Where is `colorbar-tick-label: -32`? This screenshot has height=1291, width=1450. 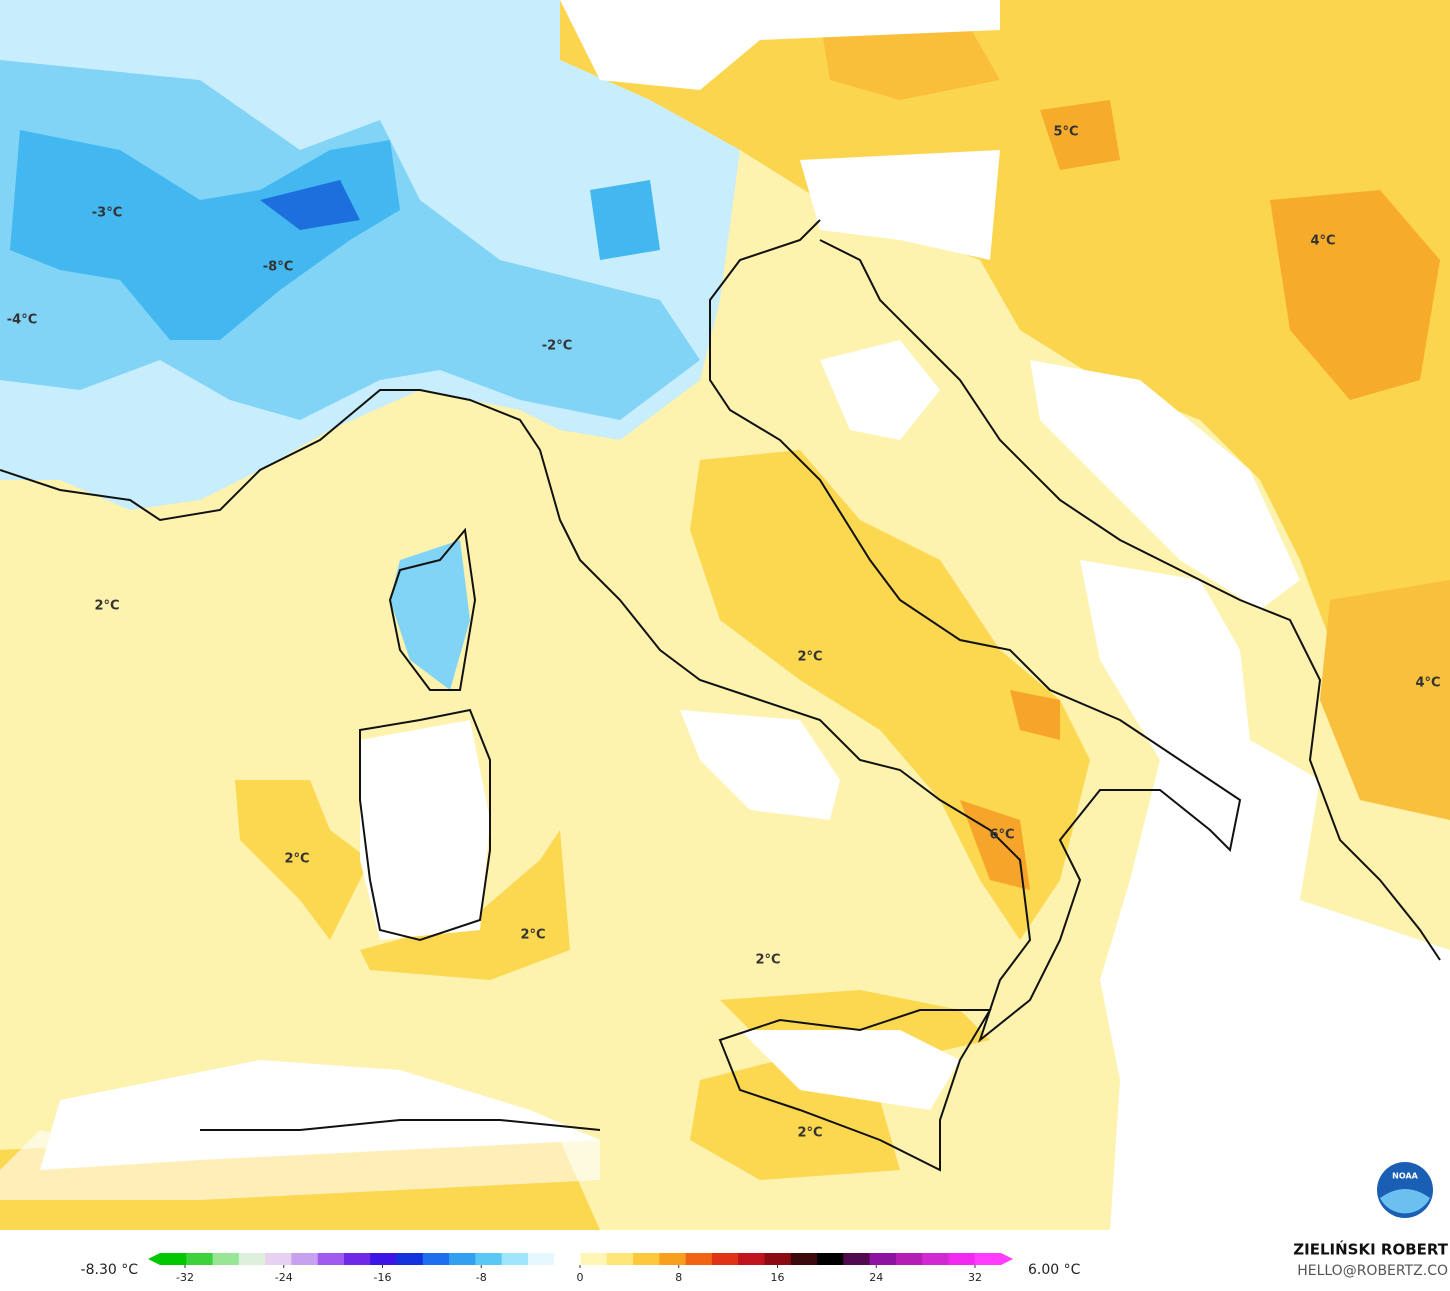
colorbar-tick-label: -32 is located at coordinates (185, 1277).